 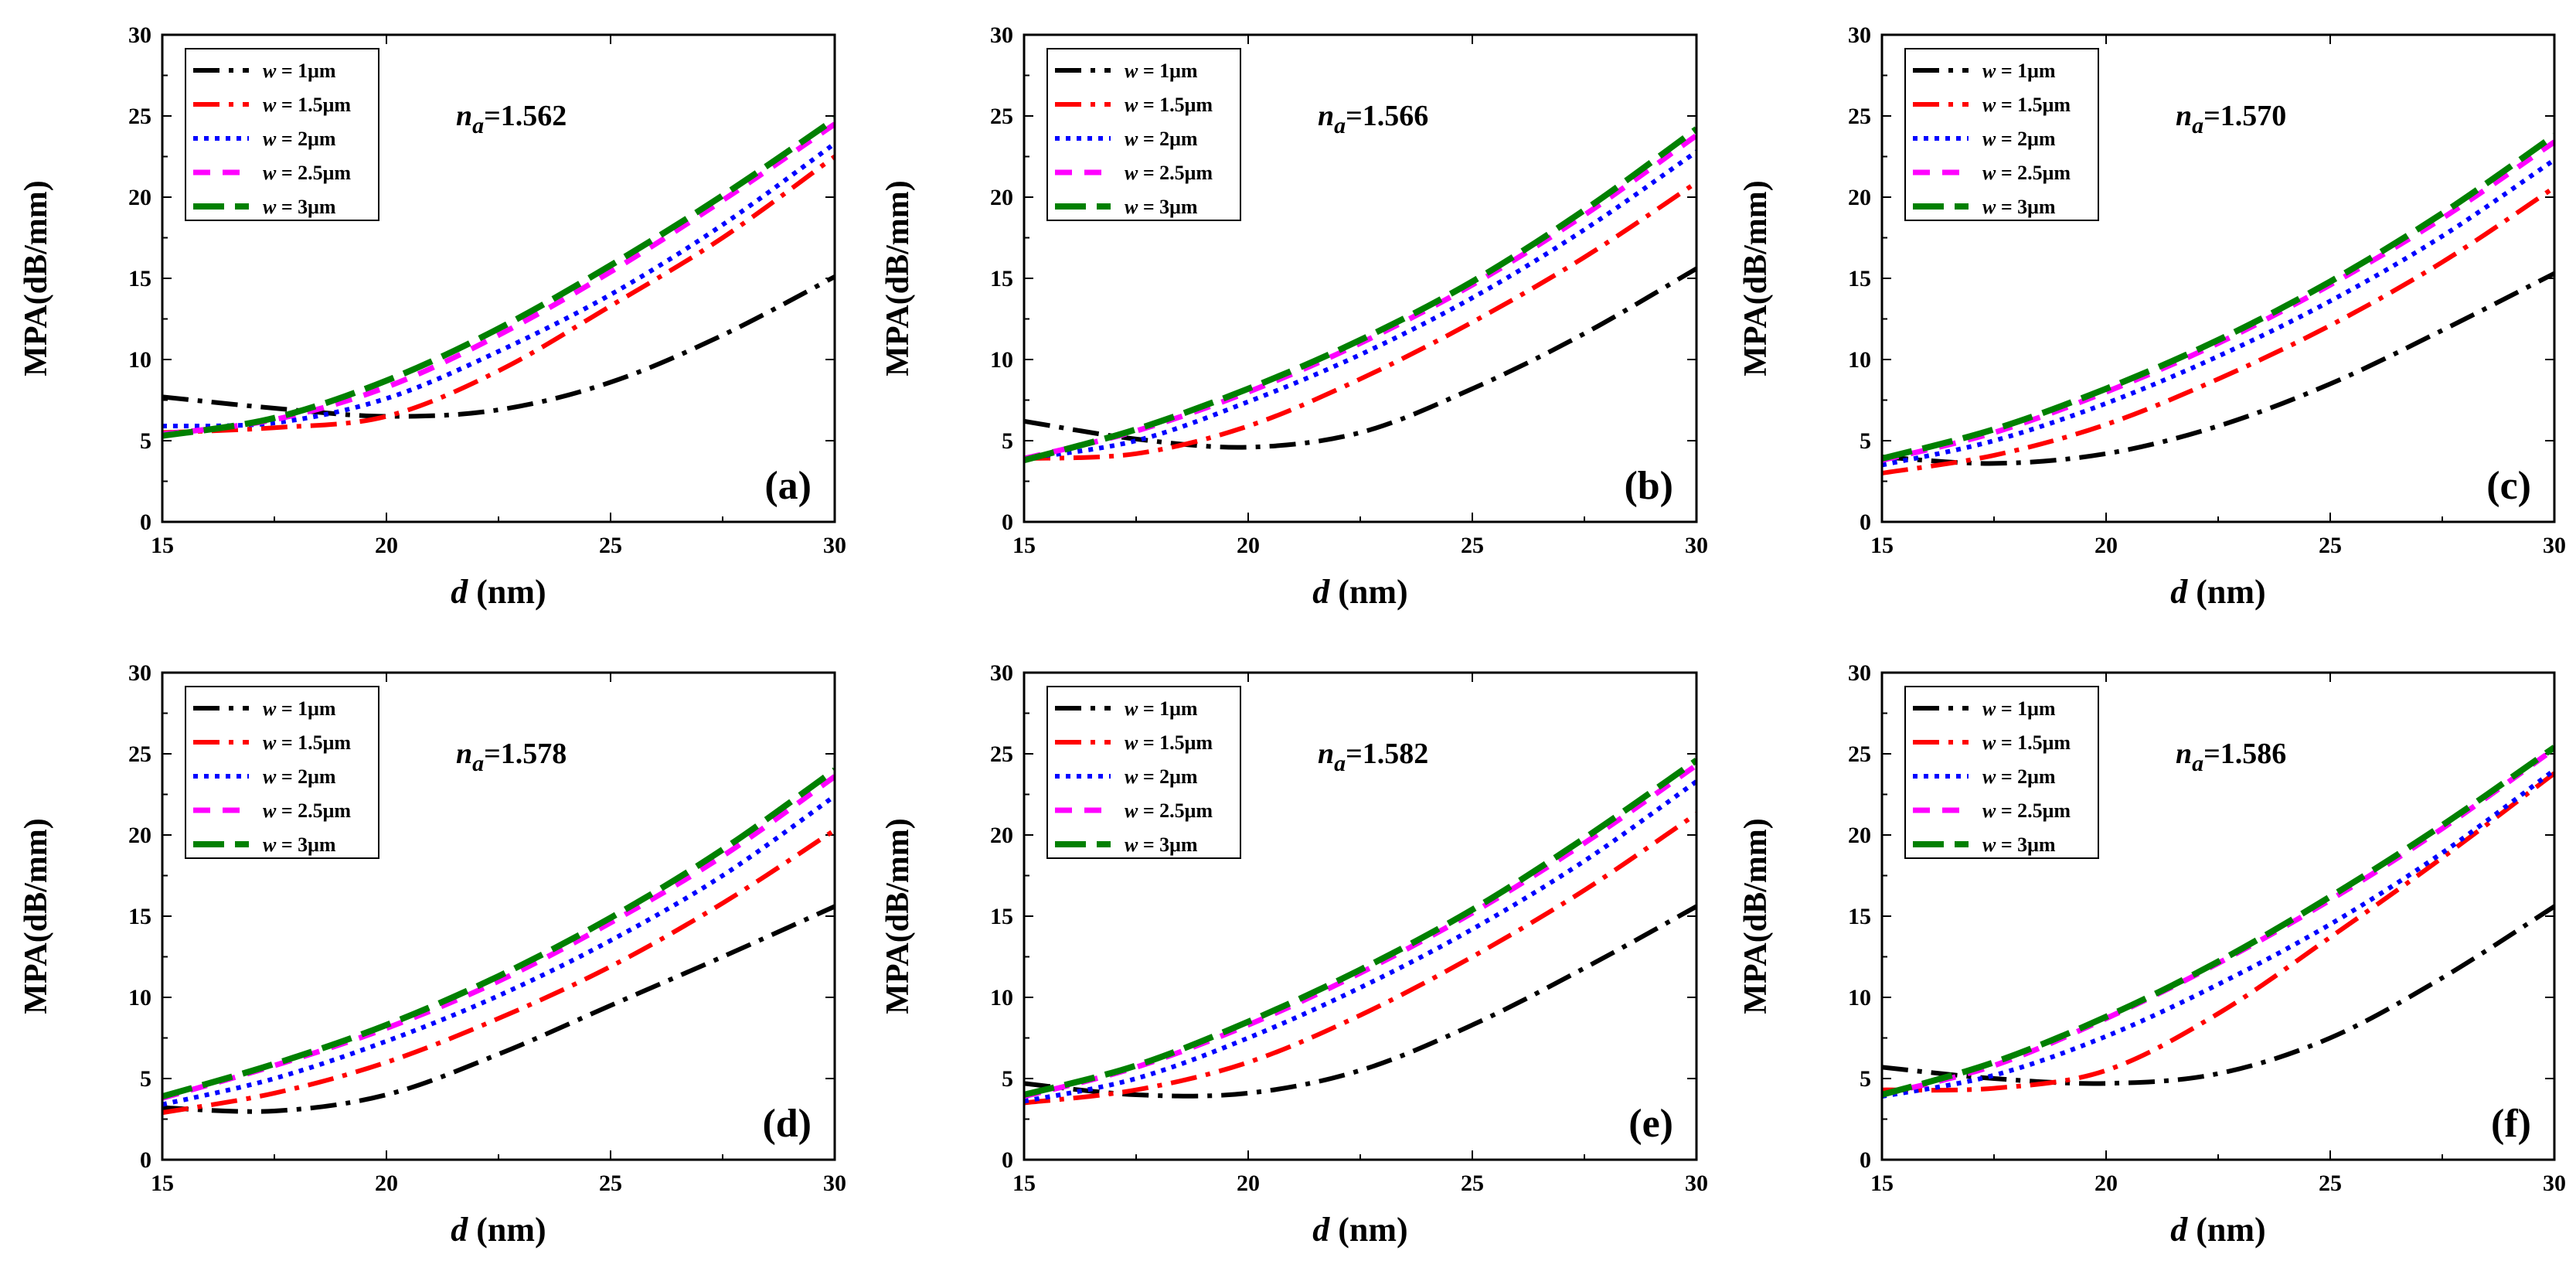 I want to click on panel-label: (b), so click(x=1649, y=486).